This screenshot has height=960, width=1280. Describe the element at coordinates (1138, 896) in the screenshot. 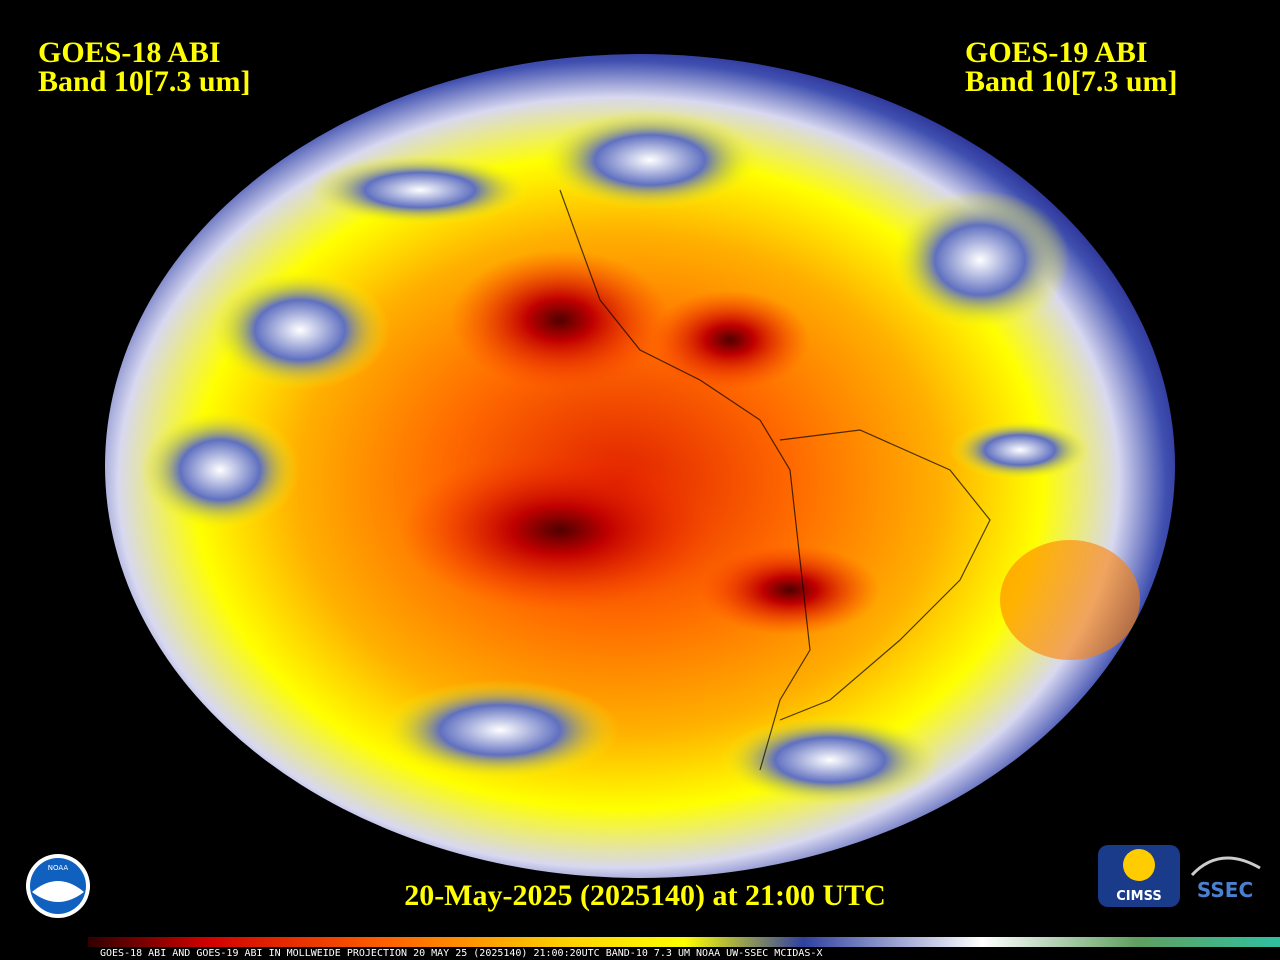

I see `cimss-text: CIMSS` at that location.